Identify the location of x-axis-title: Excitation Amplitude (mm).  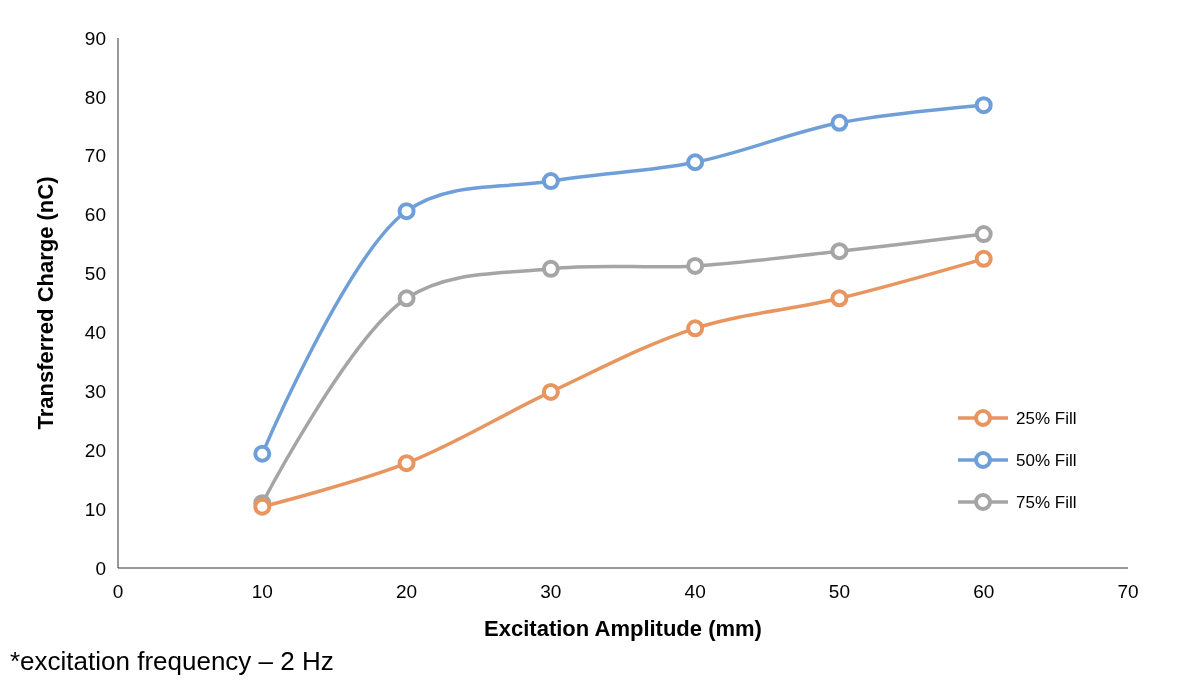
(623, 628).